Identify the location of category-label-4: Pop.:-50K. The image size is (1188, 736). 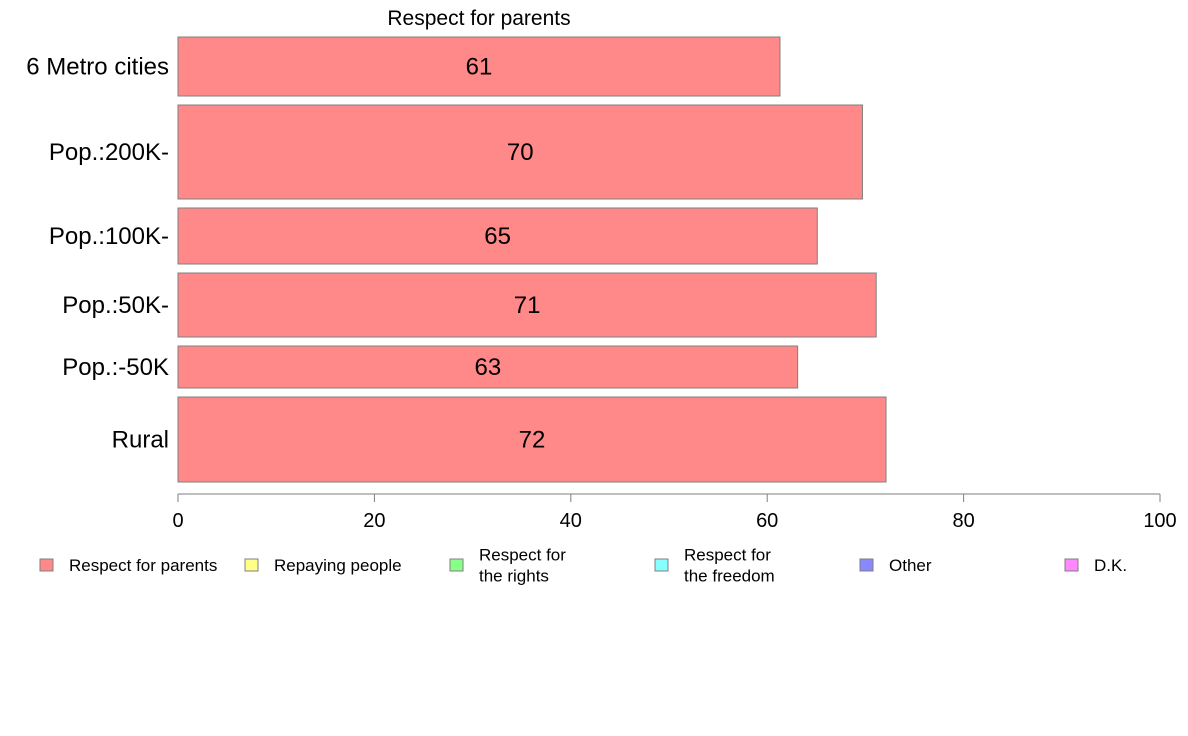
(115, 367).